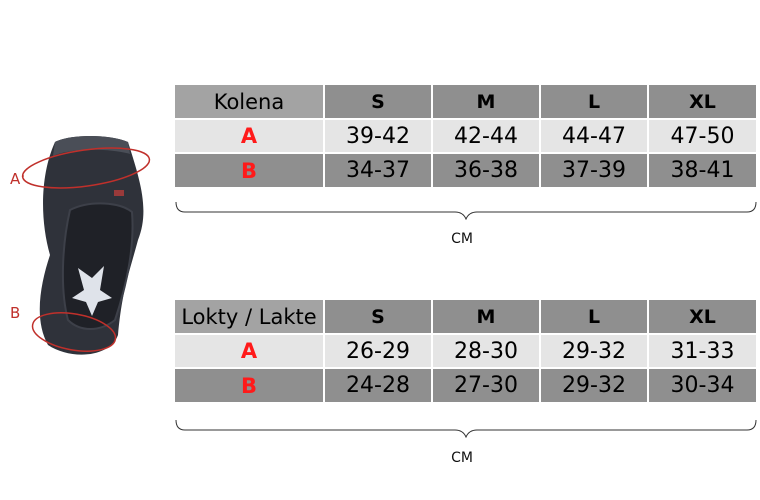  What do you see at coordinates (15, 313) in the screenshot?
I see `measure-label-b: B` at bounding box center [15, 313].